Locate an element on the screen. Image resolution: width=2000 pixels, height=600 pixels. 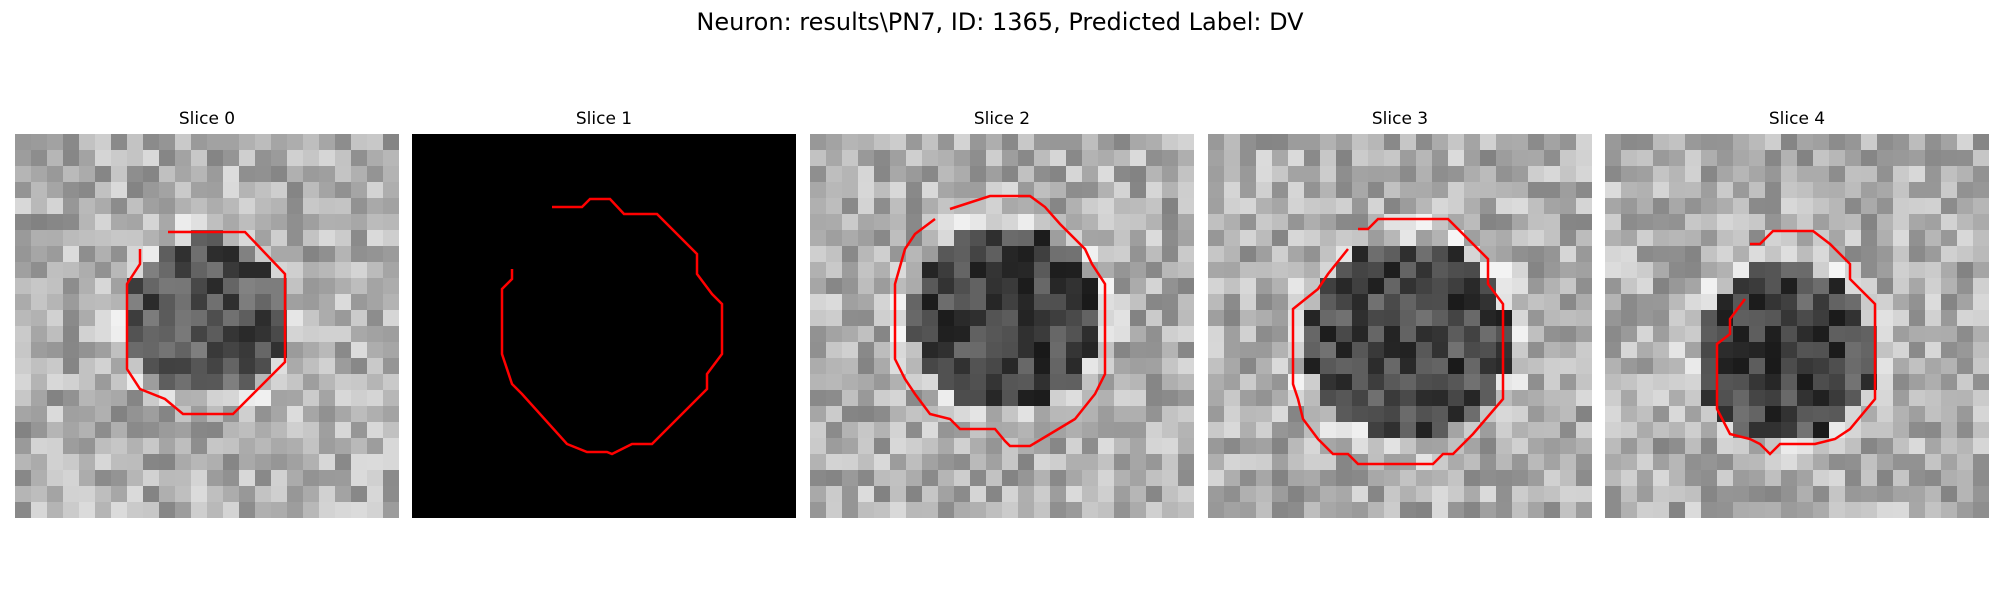
slice-title: Slice 4 is located at coordinates (1797, 119).